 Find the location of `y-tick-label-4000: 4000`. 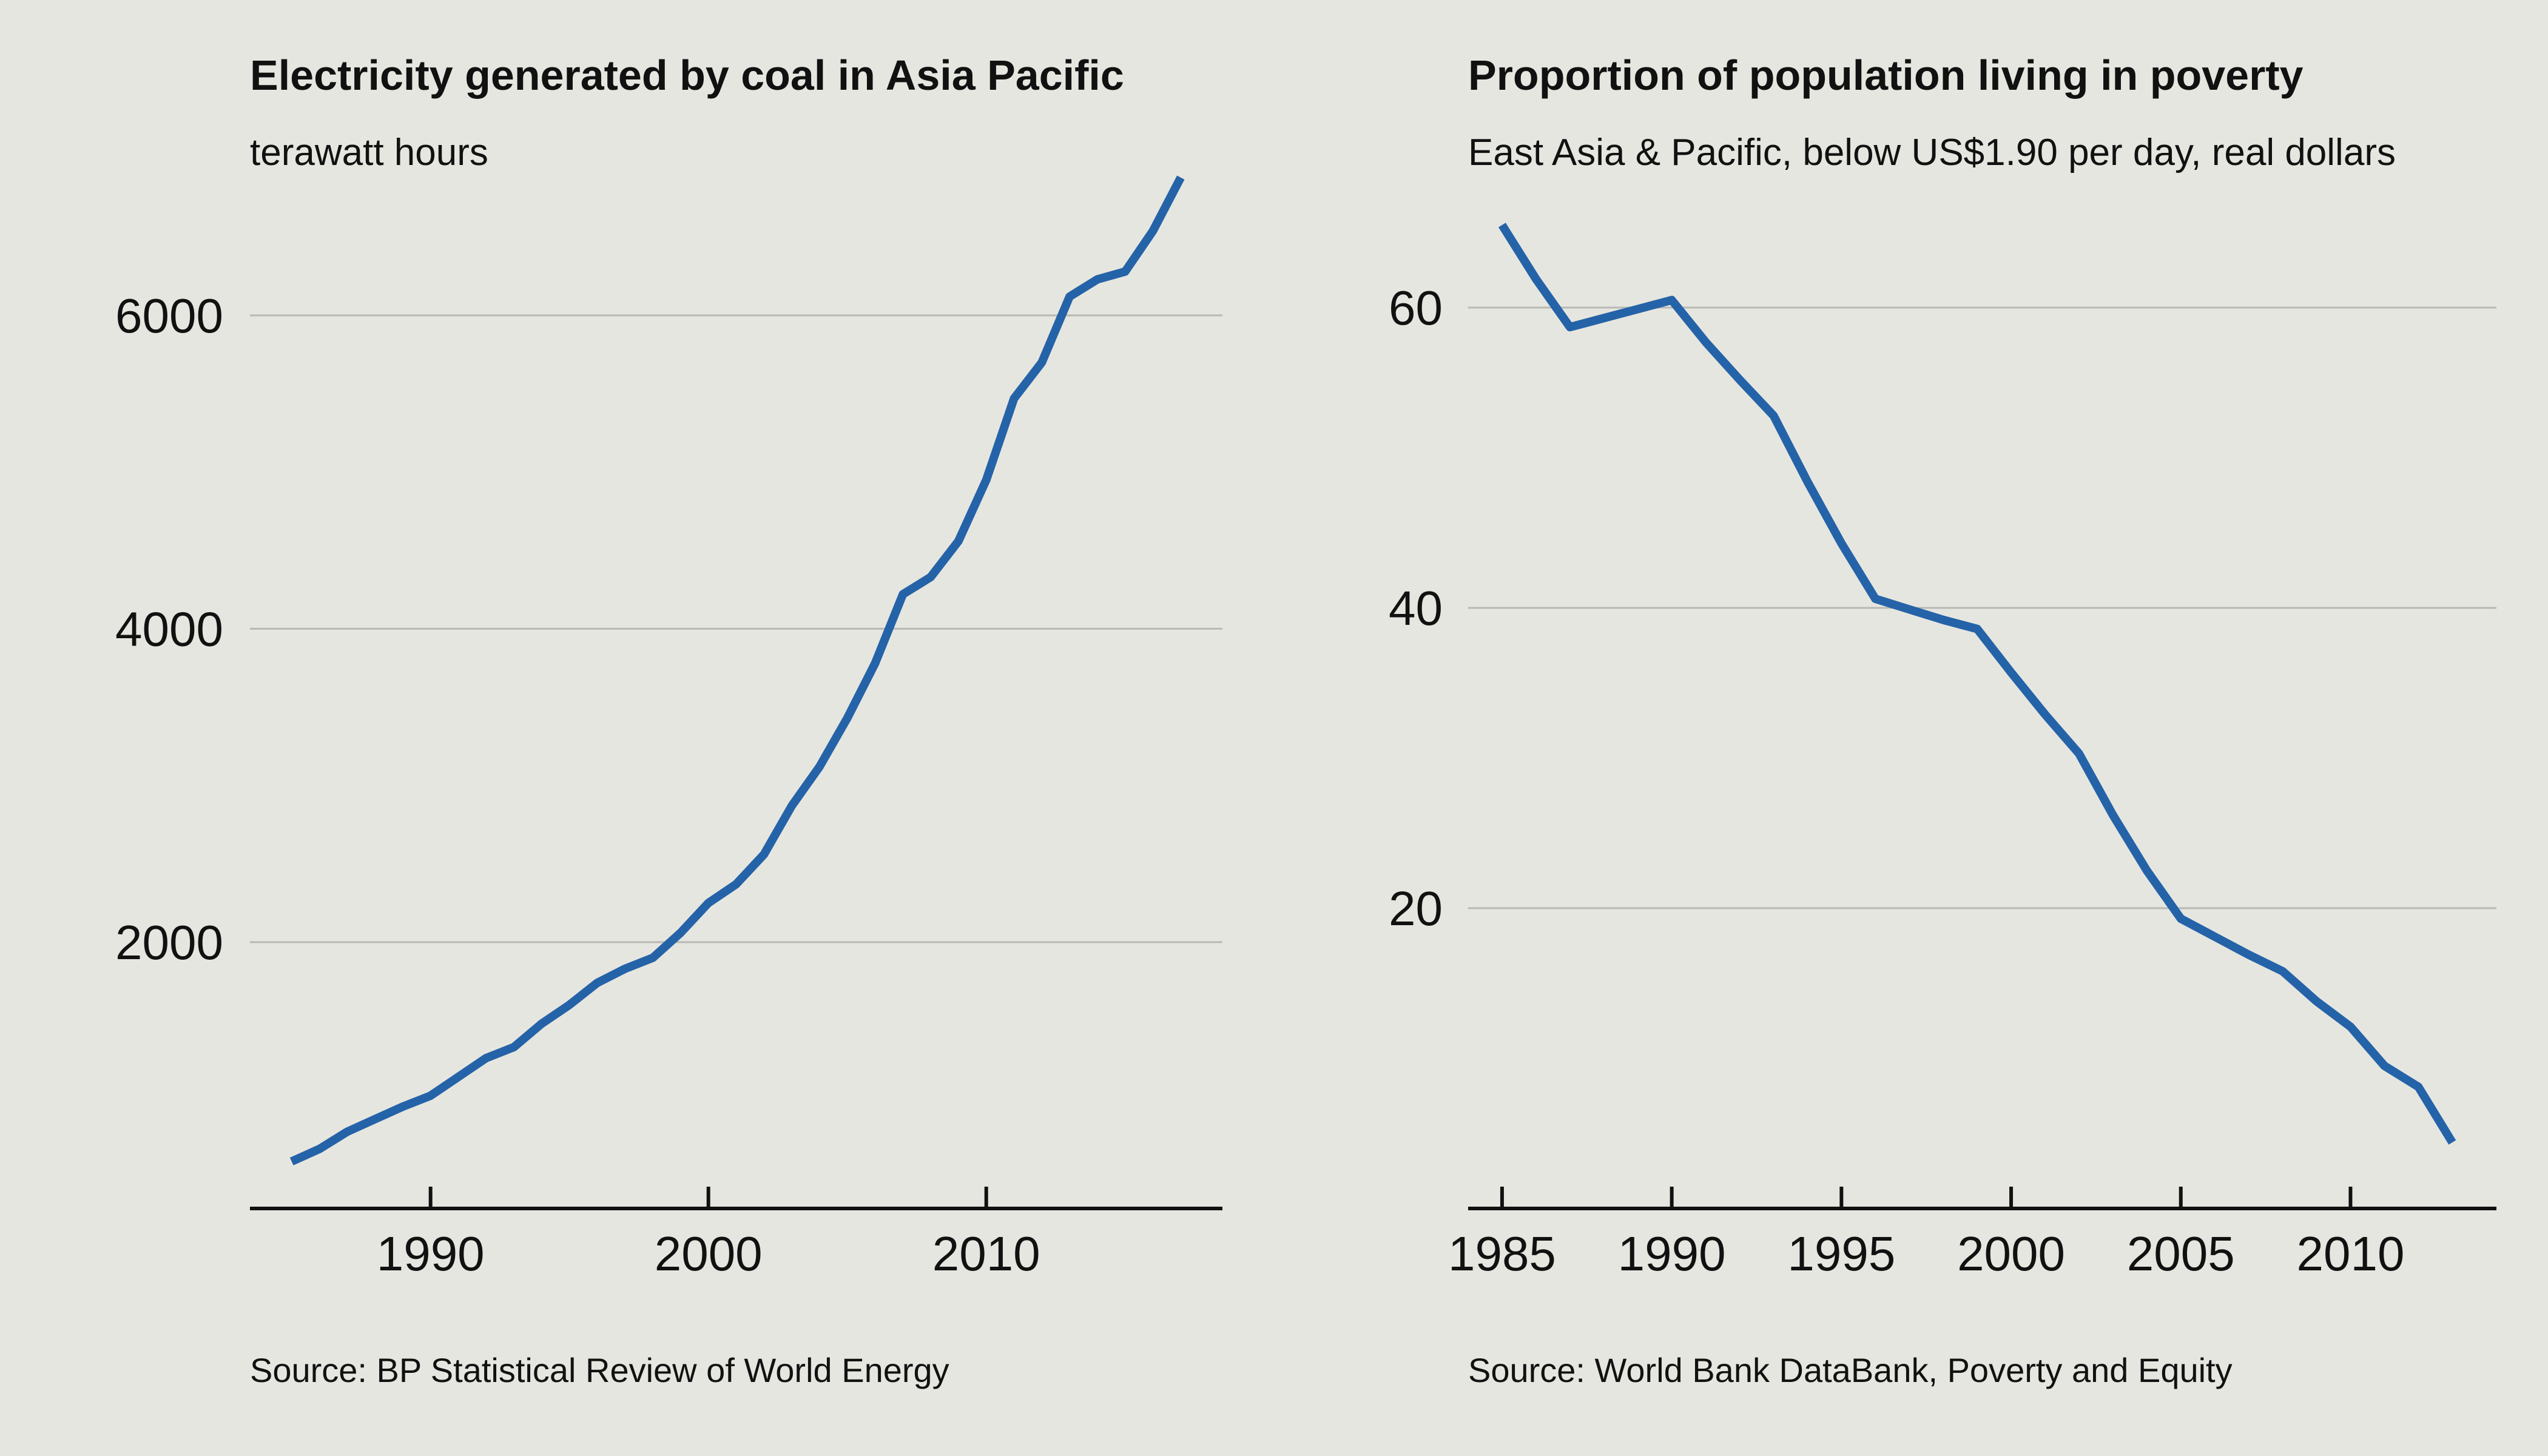

y-tick-label-4000: 4000 is located at coordinates (169, 629).